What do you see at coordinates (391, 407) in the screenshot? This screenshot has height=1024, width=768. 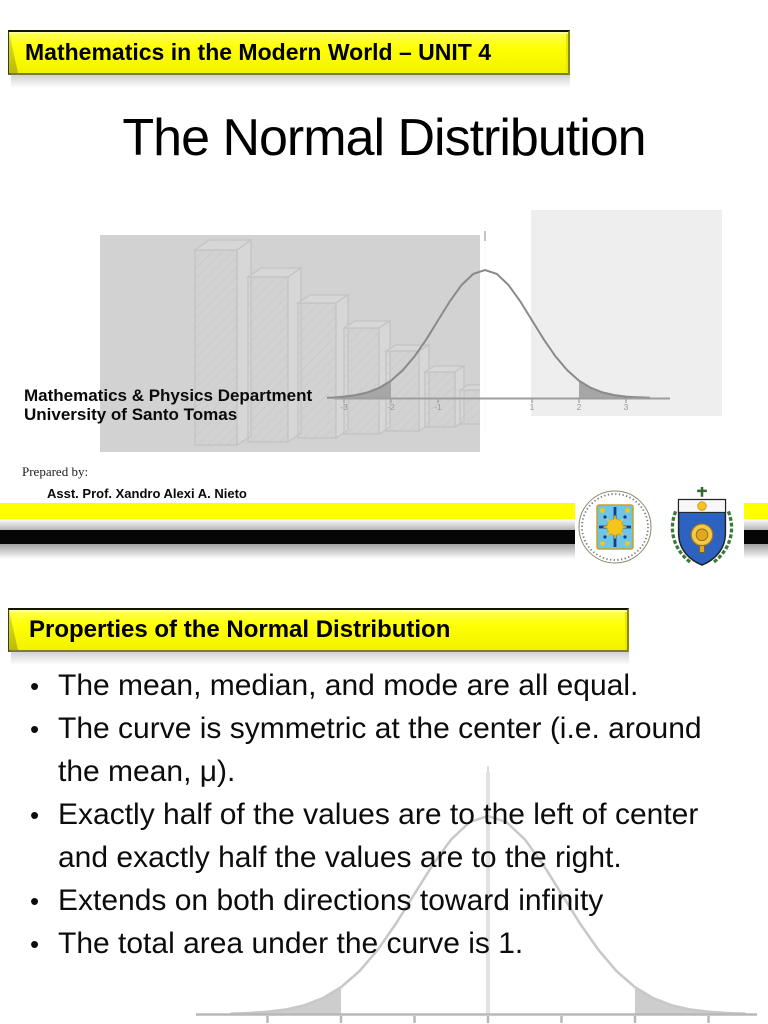 I see `tick-label: -2` at bounding box center [391, 407].